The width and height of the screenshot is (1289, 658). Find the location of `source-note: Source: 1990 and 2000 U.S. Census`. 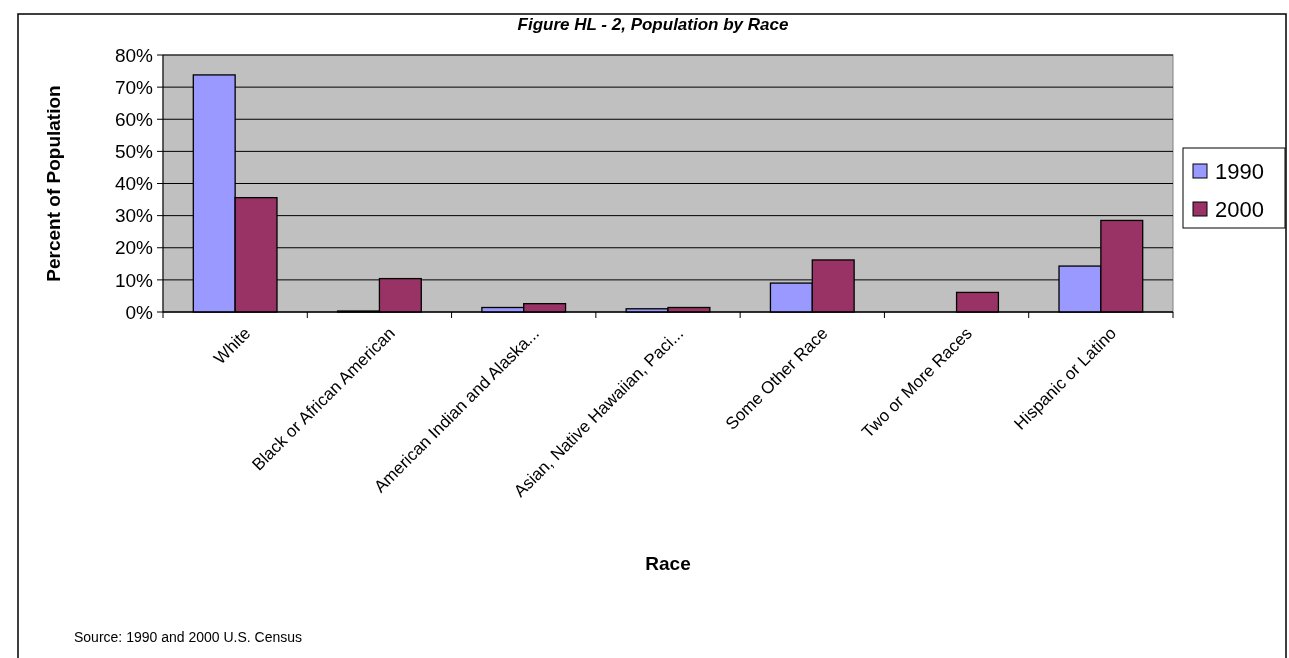

source-note: Source: 1990 and 2000 U.S. Census is located at coordinates (188, 637).